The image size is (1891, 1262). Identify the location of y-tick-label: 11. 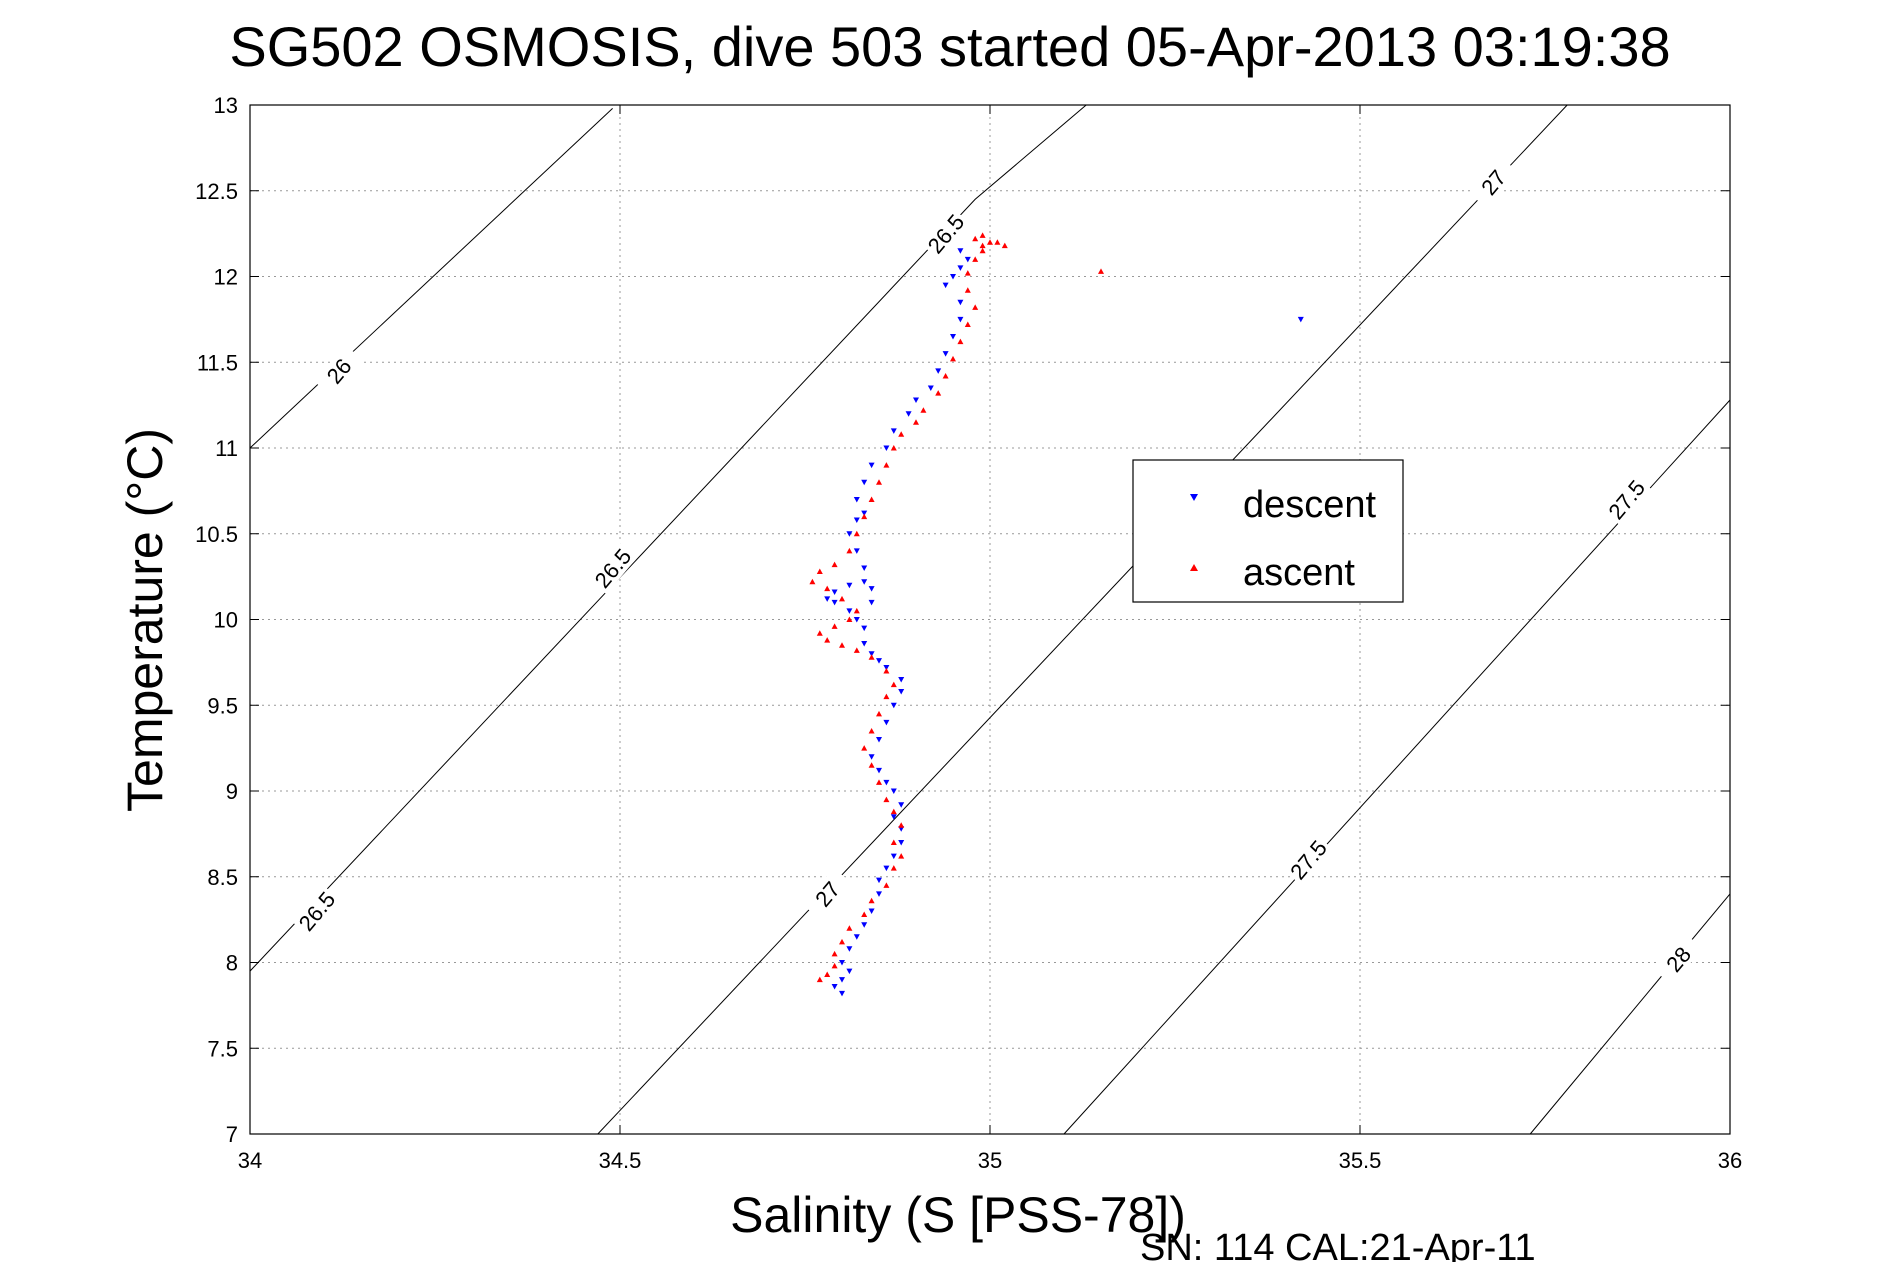
(226, 448).